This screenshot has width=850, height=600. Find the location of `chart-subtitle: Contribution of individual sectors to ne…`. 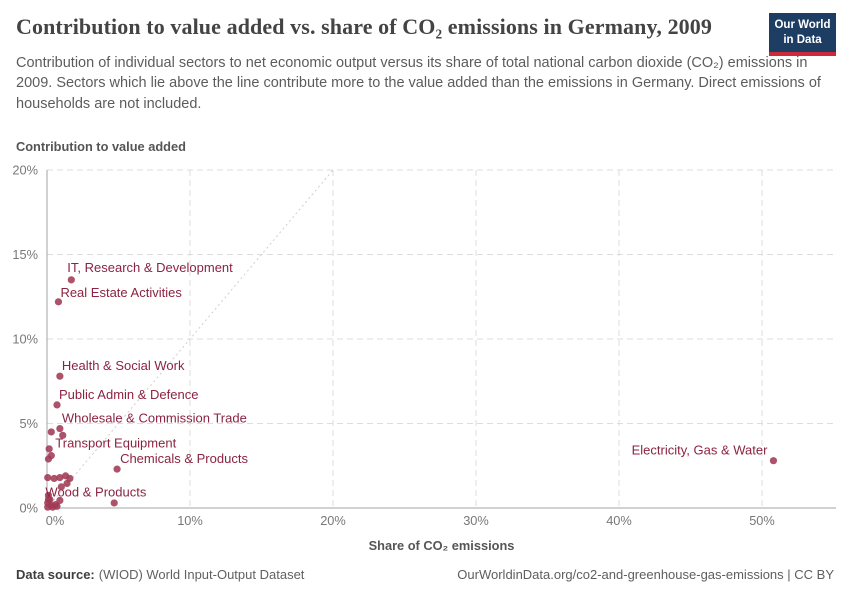

chart-subtitle: Contribution of individual sectors to ne… is located at coordinates (418, 83).